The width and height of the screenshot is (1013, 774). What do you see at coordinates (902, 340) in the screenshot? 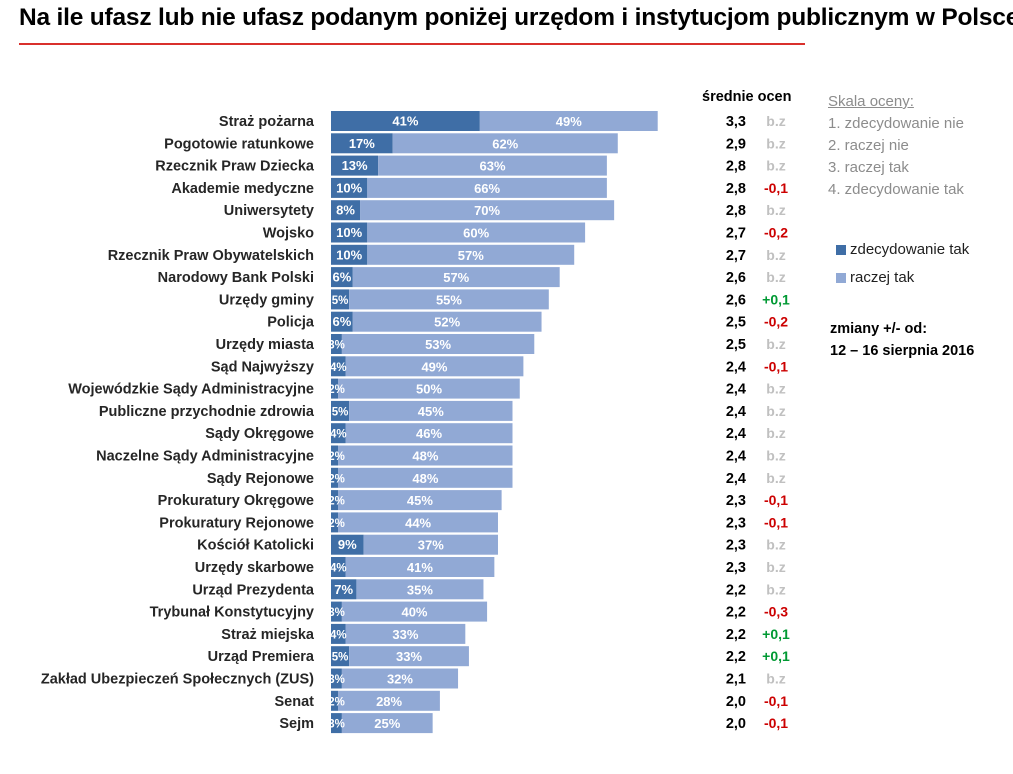
I see `changes-note: zmiany +/- od: 12 – 16 sierpnia 2016` at bounding box center [902, 340].